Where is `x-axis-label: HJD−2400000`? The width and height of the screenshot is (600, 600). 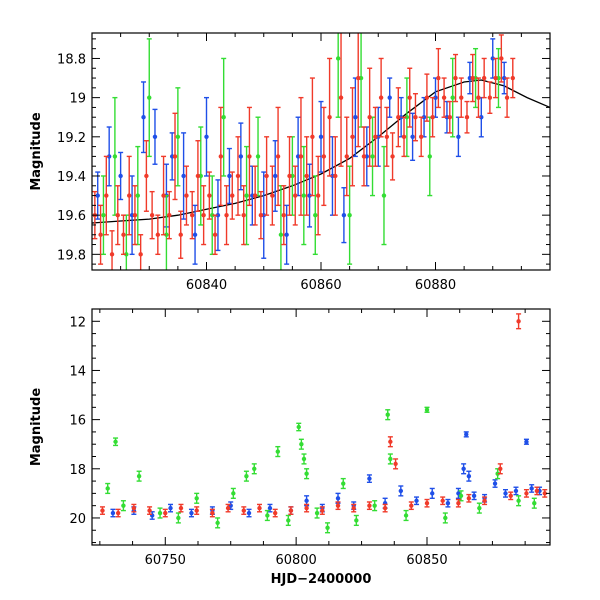 x-axis-label: HJD−2400000 is located at coordinates (321, 579).